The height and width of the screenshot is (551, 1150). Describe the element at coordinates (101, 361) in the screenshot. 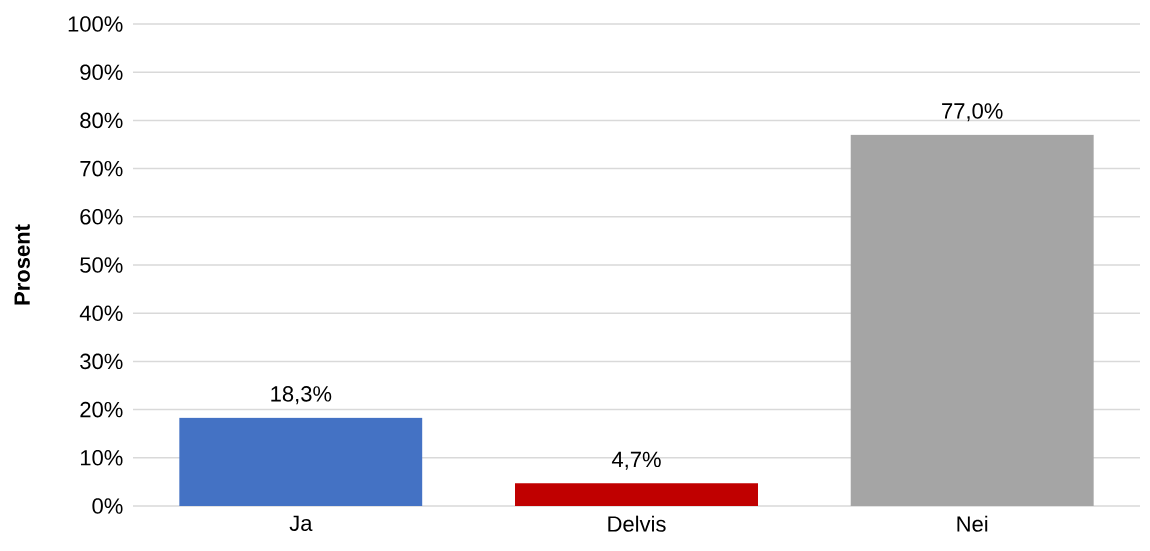

I see `y-tick-label: 30%` at that location.